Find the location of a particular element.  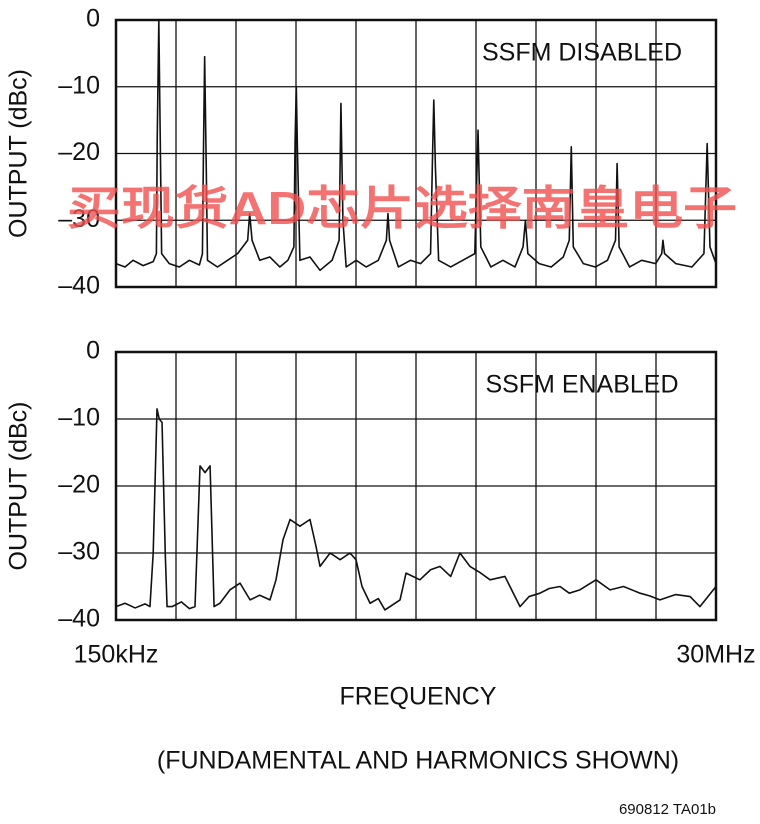

x-axis-label: FREQUENCY is located at coordinates (418, 697).